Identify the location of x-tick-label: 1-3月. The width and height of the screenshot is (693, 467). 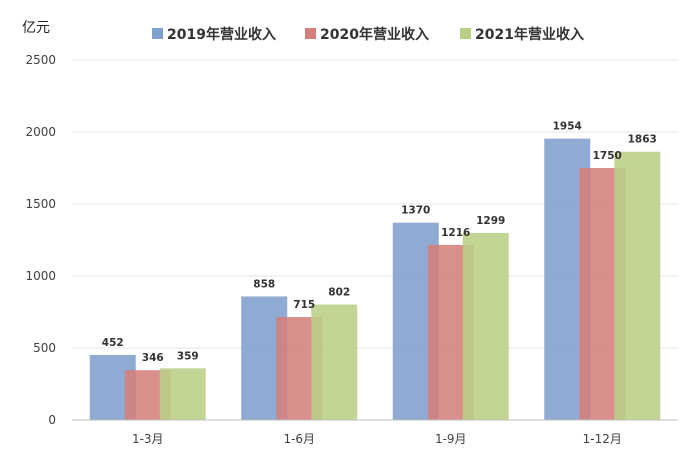
(148, 439).